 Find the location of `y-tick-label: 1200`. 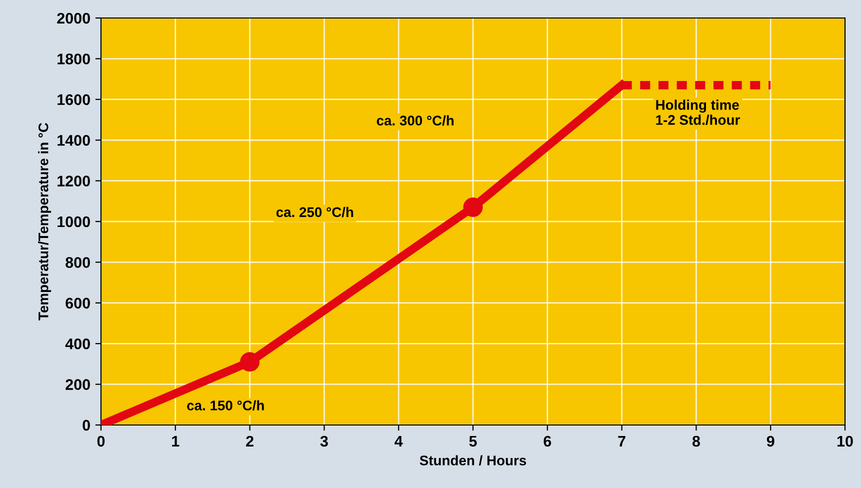

y-tick-label: 1200 is located at coordinates (74, 181).